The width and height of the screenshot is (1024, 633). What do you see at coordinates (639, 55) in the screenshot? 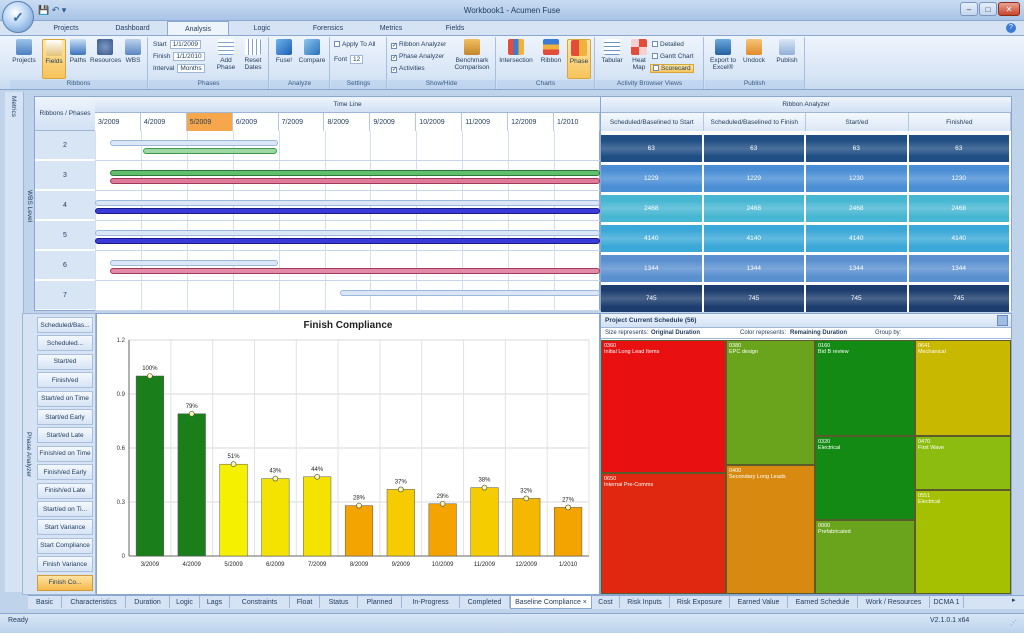
I see `heat-map-button: Heat Map` at bounding box center [639, 55].